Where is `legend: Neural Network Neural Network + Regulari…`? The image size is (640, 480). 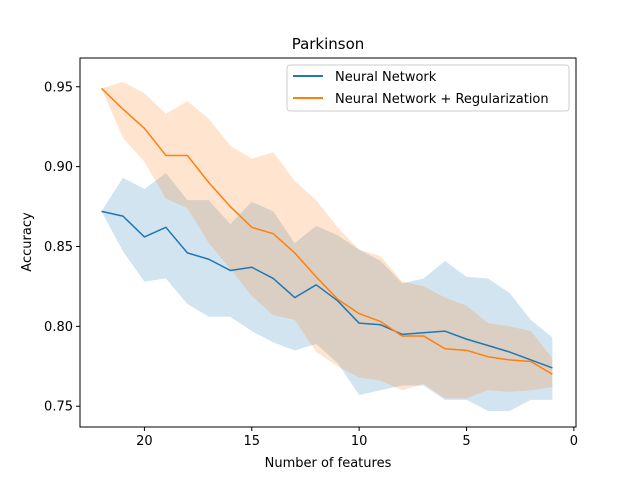
legend: Neural Network Neural Network + Regulari… is located at coordinates (428, 88).